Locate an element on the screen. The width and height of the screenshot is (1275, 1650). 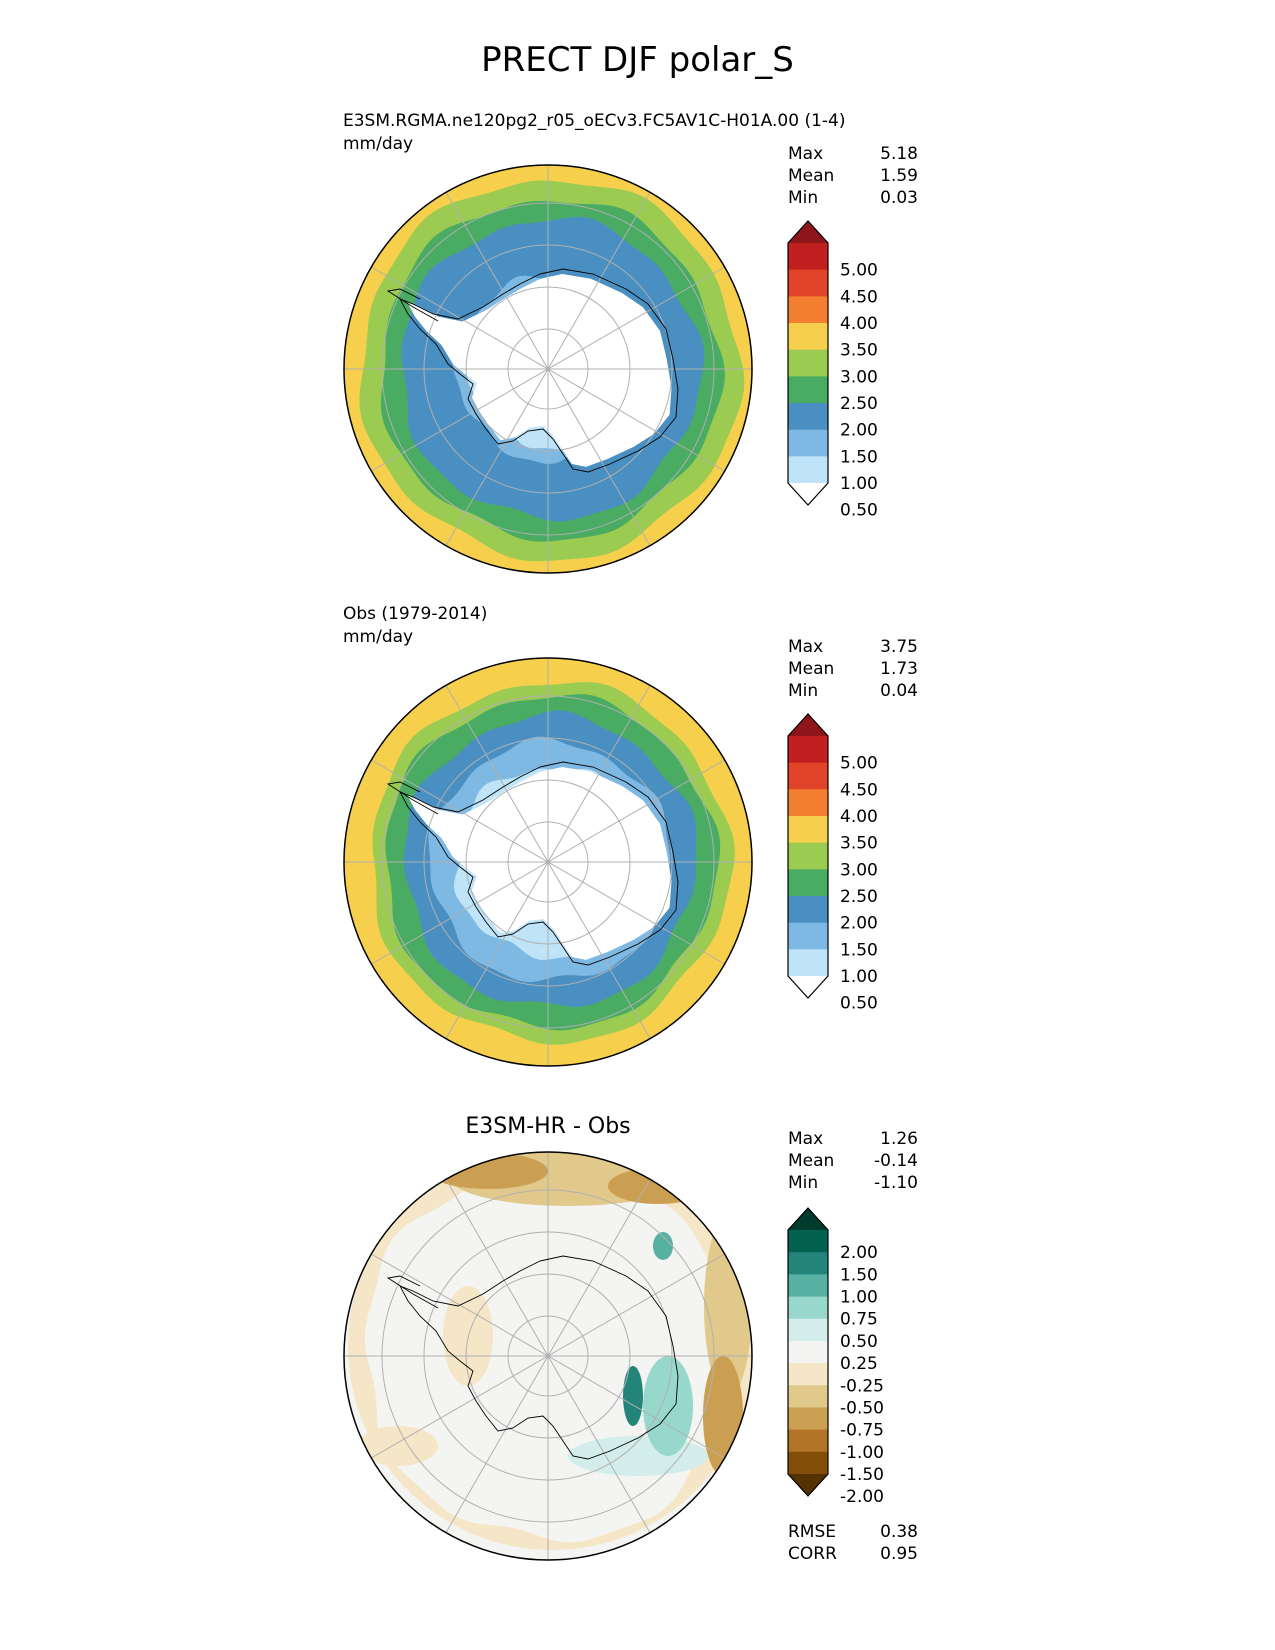
colorbar-tick-label: 0.75 is located at coordinates (859, 1320).